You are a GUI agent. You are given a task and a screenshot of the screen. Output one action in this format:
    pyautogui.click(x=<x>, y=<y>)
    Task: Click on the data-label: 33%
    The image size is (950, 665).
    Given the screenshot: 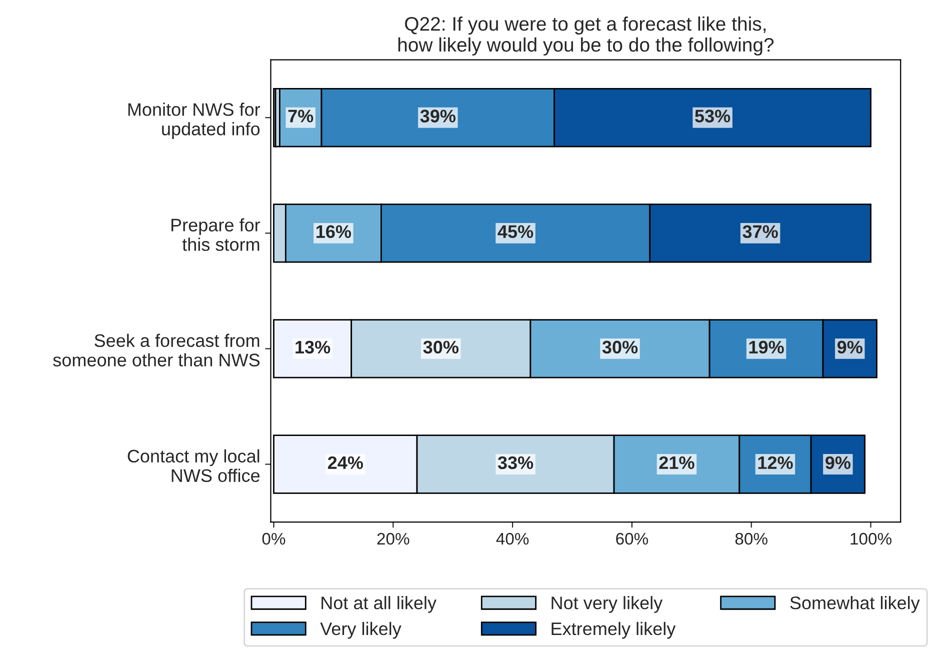 What is the action you would take?
    pyautogui.click(x=516, y=463)
    